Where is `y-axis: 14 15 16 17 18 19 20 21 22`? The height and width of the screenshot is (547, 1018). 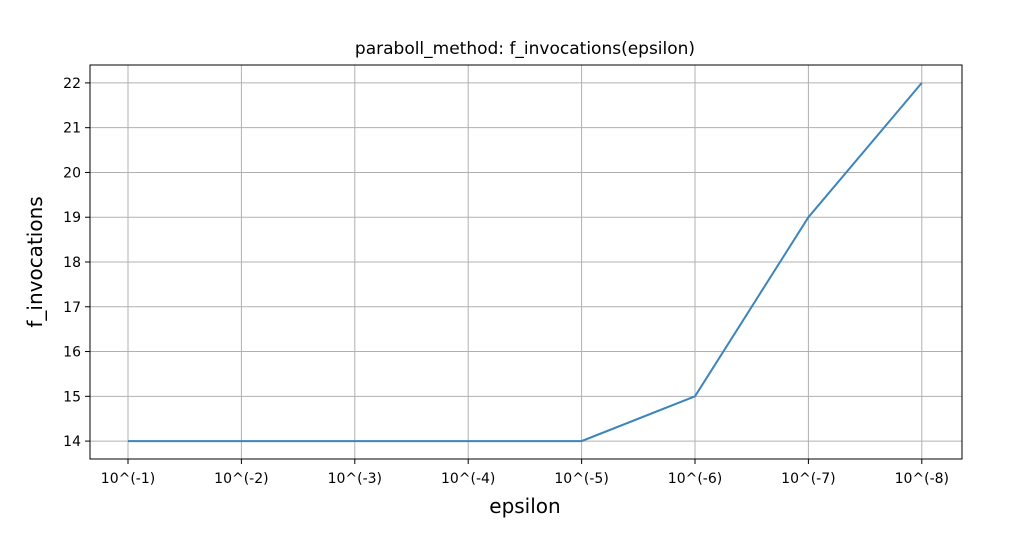 y-axis: 14 15 16 17 18 19 20 21 22 is located at coordinates (76, 263).